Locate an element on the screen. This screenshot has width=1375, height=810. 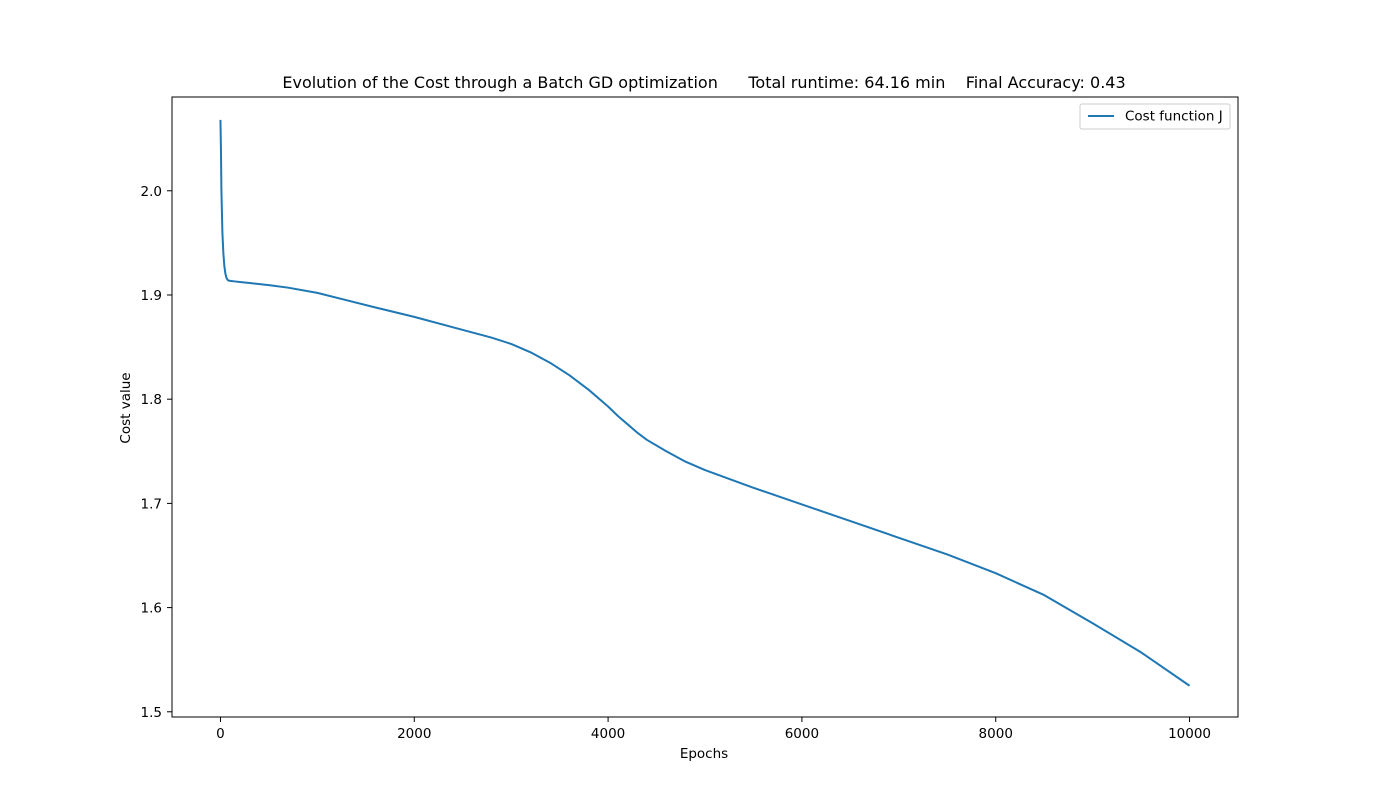
y-tick-label: 1.5 is located at coordinates (151, 713).